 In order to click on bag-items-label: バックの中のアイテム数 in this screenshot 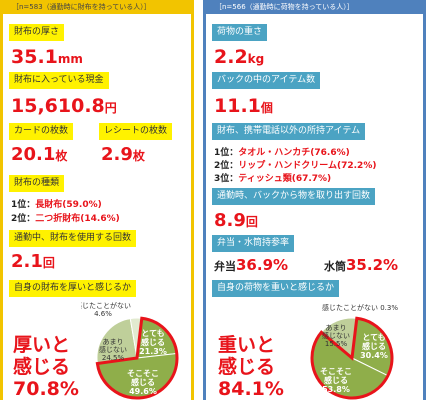, I will do `click(266, 80)`.